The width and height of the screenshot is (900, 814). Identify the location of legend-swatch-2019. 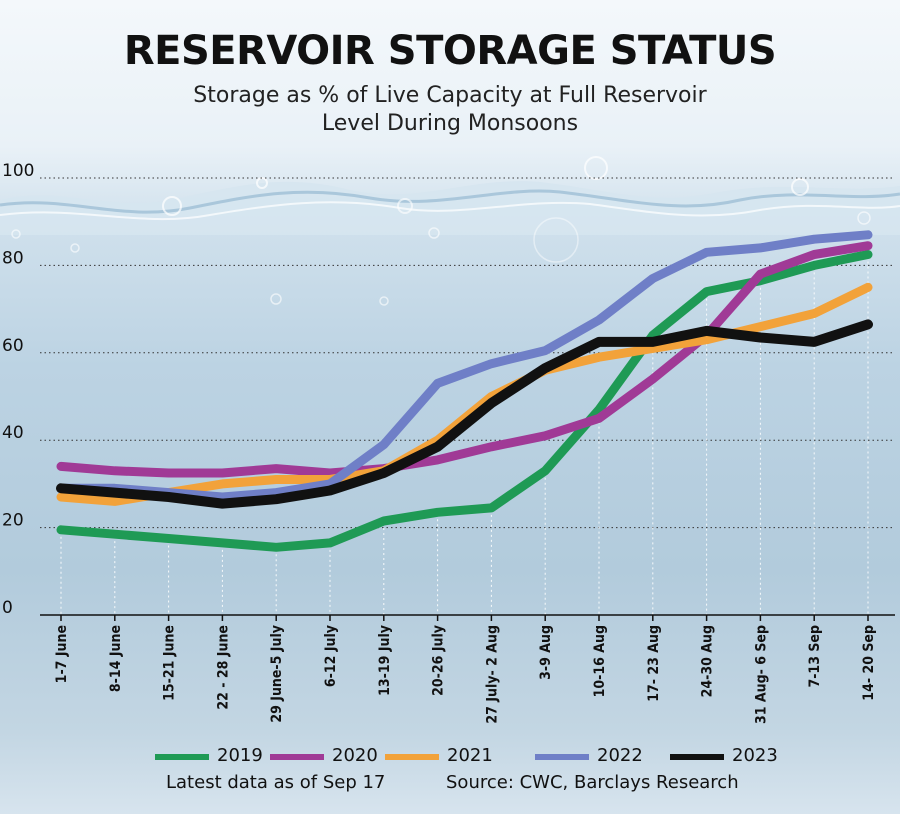
(182, 757).